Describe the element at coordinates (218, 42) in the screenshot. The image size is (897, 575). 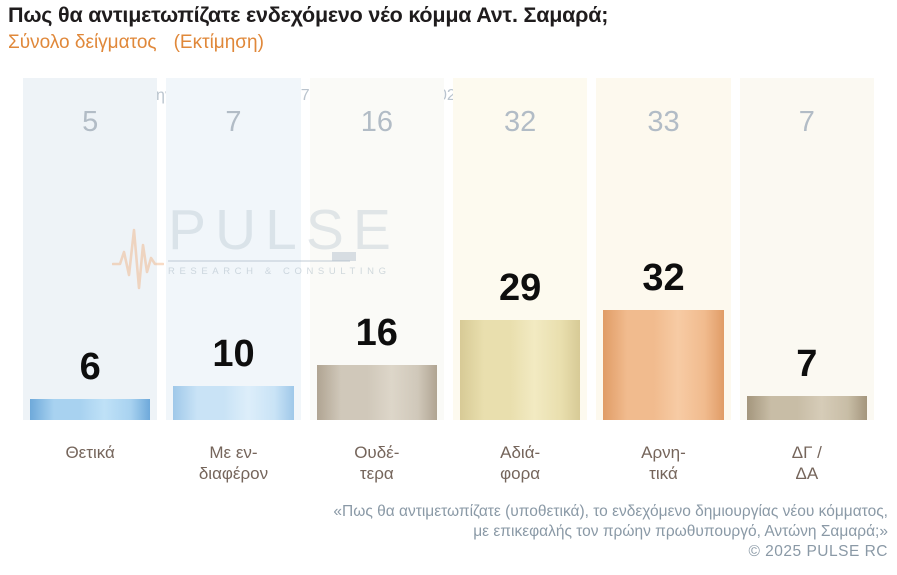
I see `subtitle-note: (Εκτίμηση)` at that location.